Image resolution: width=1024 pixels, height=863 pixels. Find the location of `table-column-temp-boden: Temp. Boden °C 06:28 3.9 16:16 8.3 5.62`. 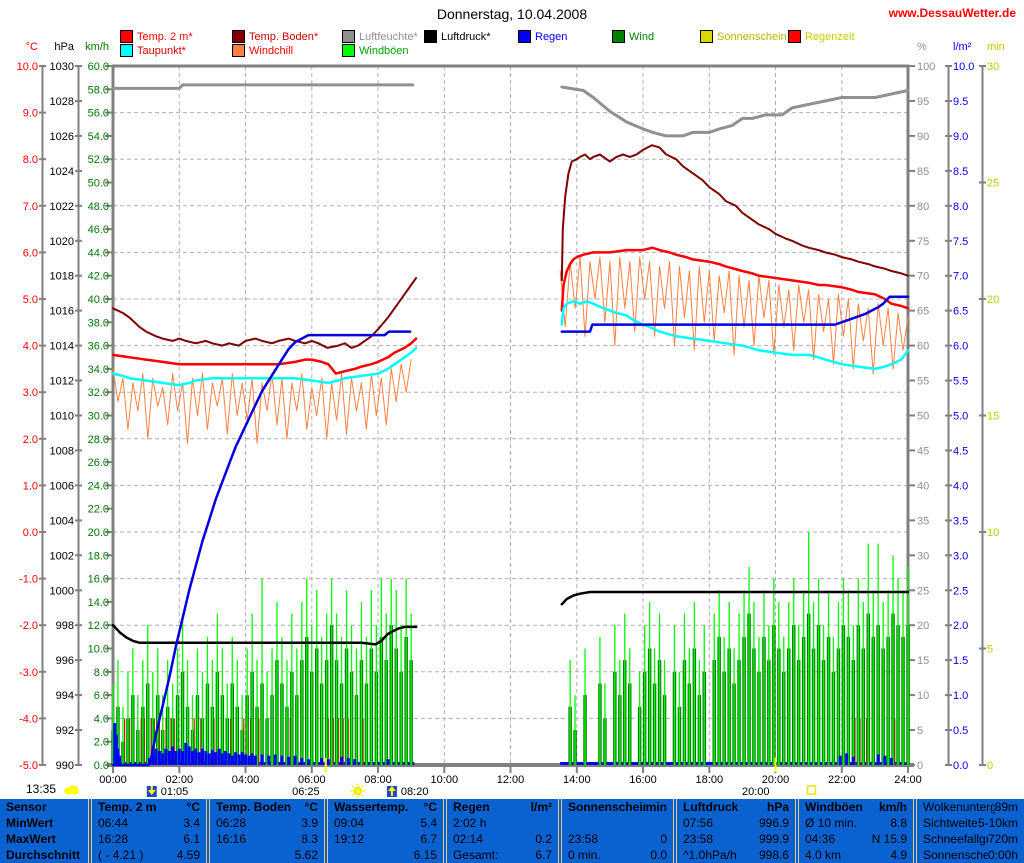

table-column-temp-boden: Temp. Boden °C 06:28 3.9 16:16 8.3 5.62 is located at coordinates (265, 831).